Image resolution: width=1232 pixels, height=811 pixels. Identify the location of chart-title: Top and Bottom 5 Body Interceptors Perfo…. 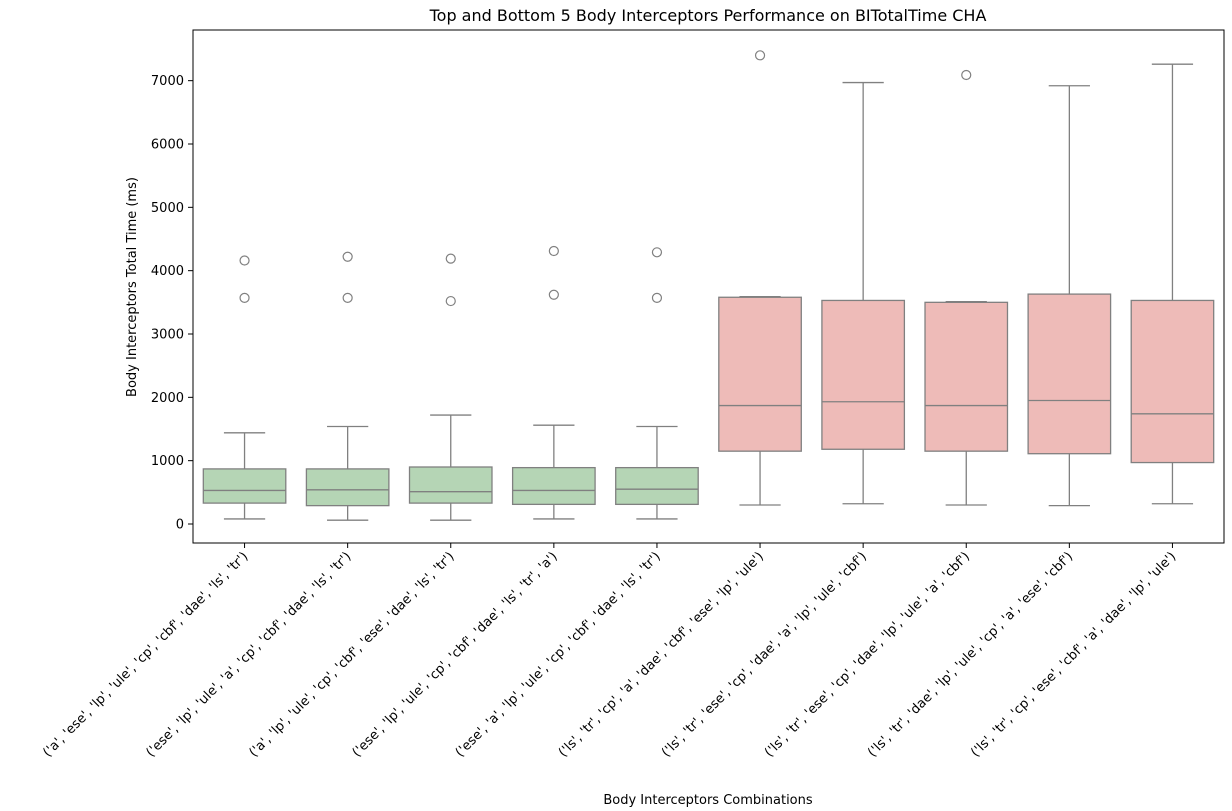
(708, 15).